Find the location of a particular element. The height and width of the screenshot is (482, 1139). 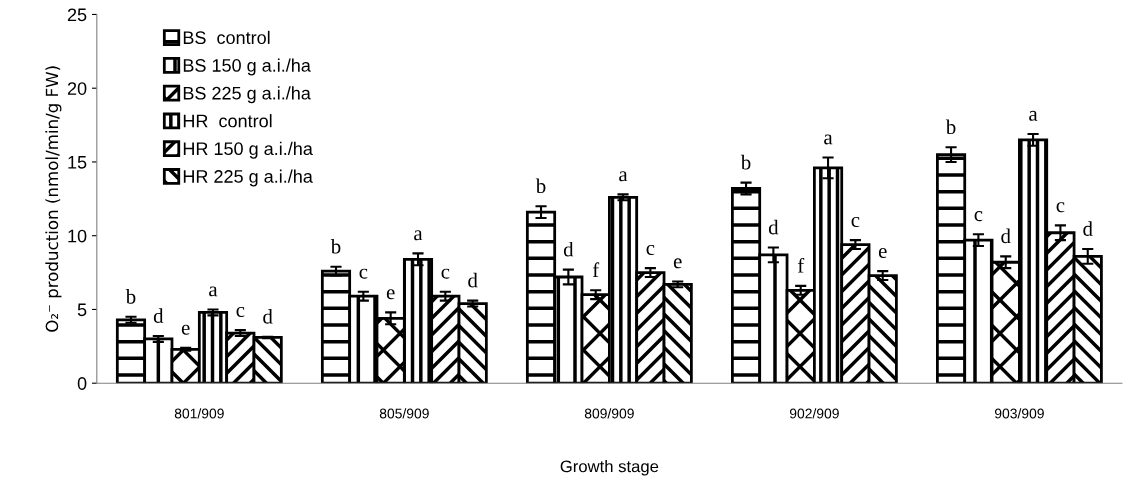

legend-label: HR 225 g a.i./ha is located at coordinates (248, 178).